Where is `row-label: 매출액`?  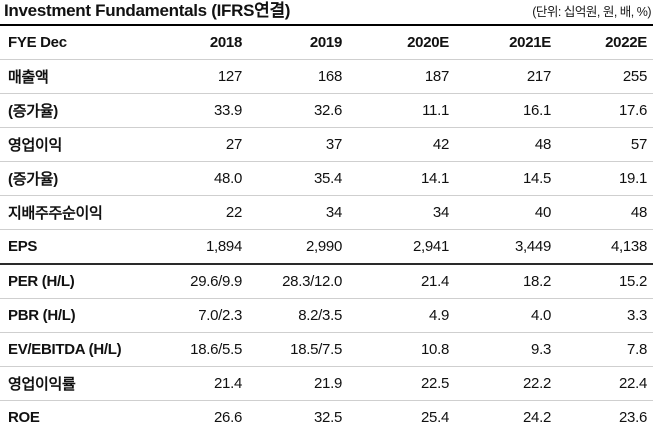
row-label: 매출액 is located at coordinates (89, 76).